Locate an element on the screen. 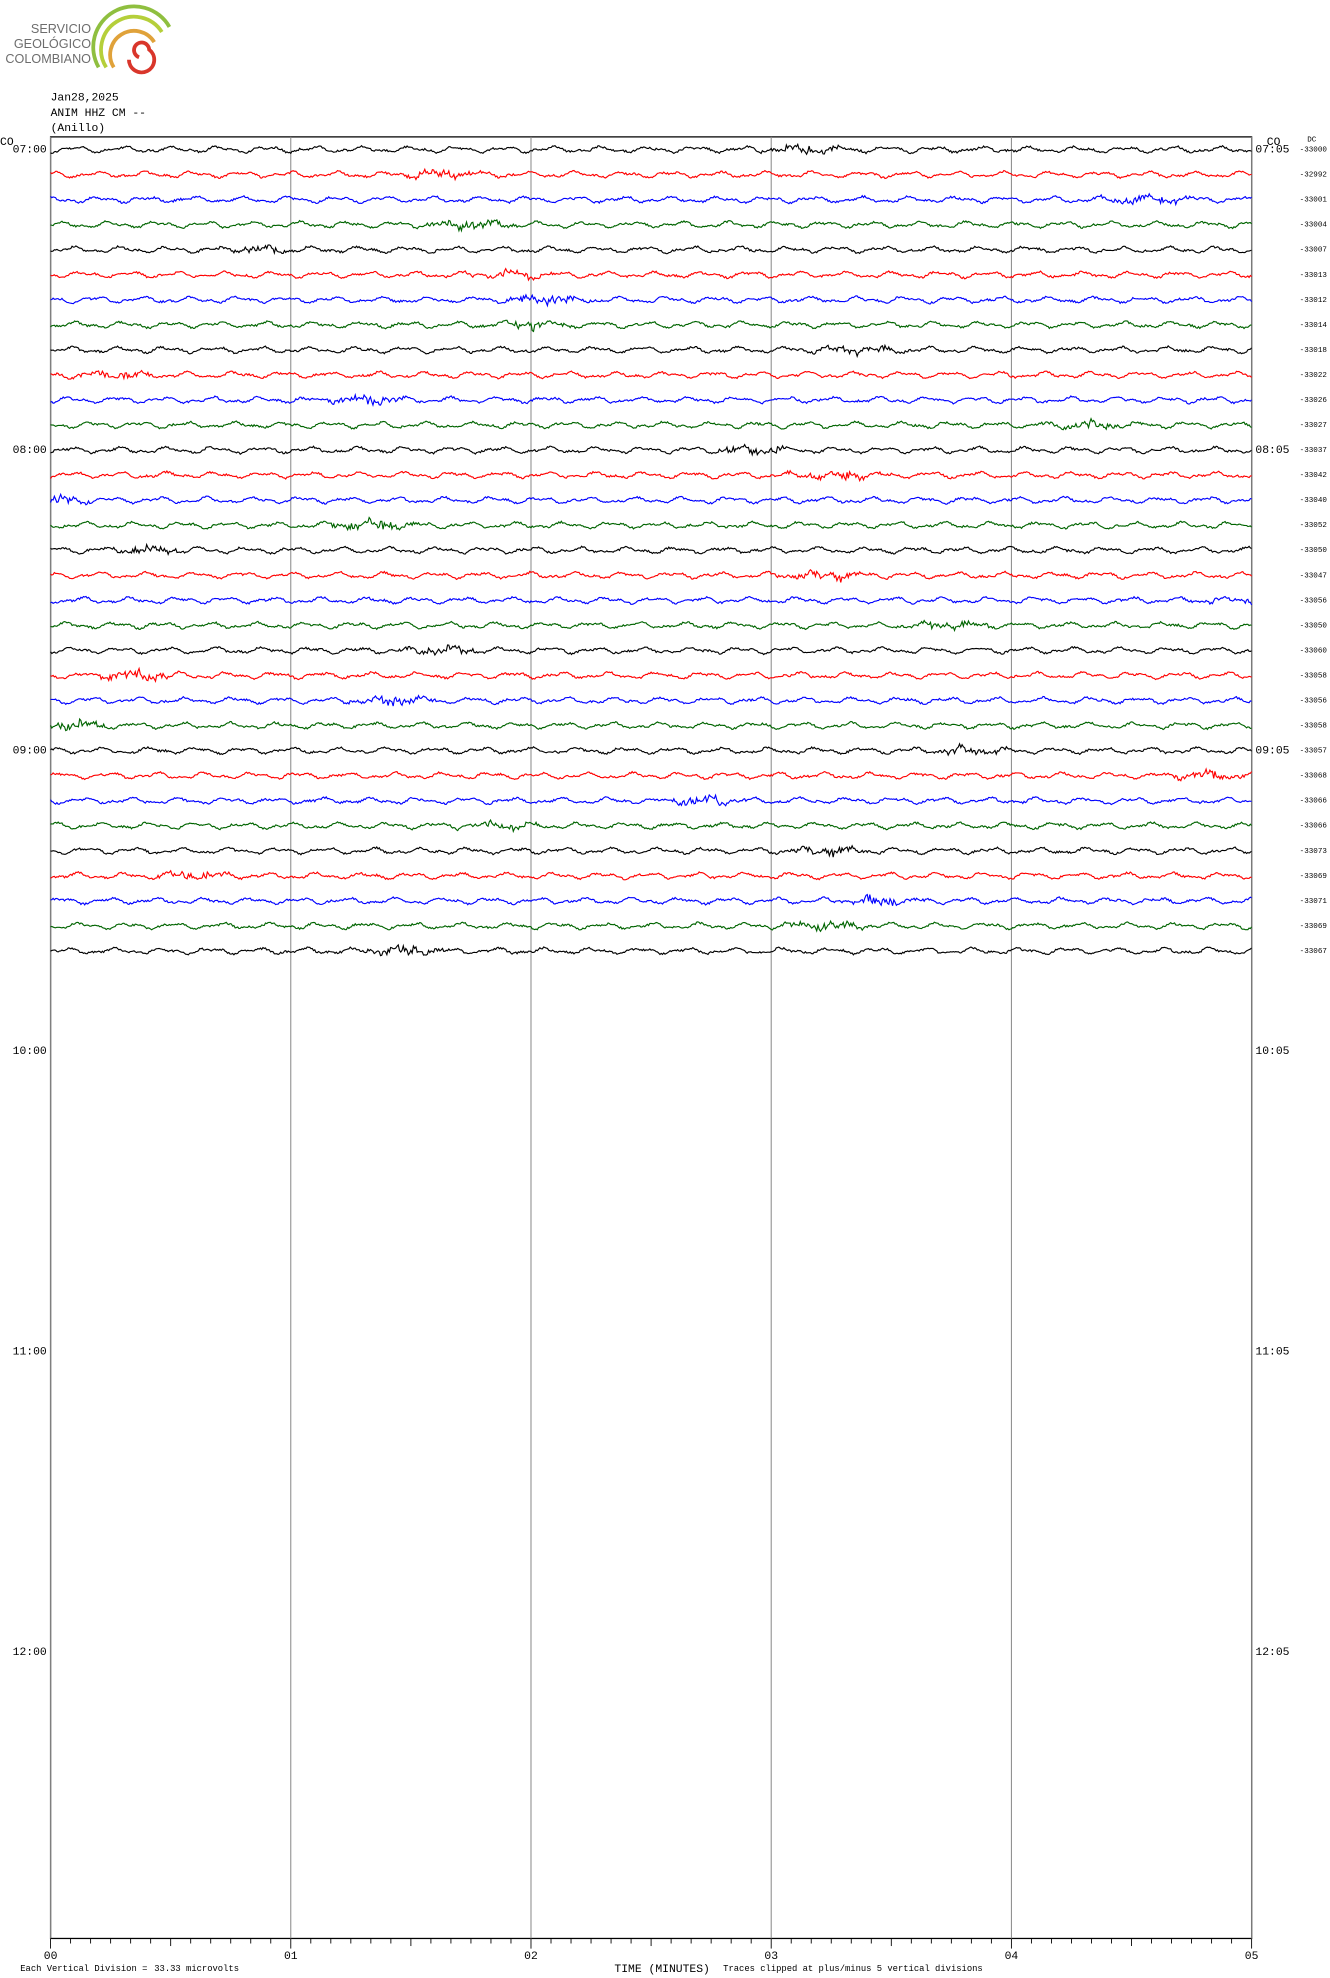  hour-label: 07:00 is located at coordinates (30, 151).